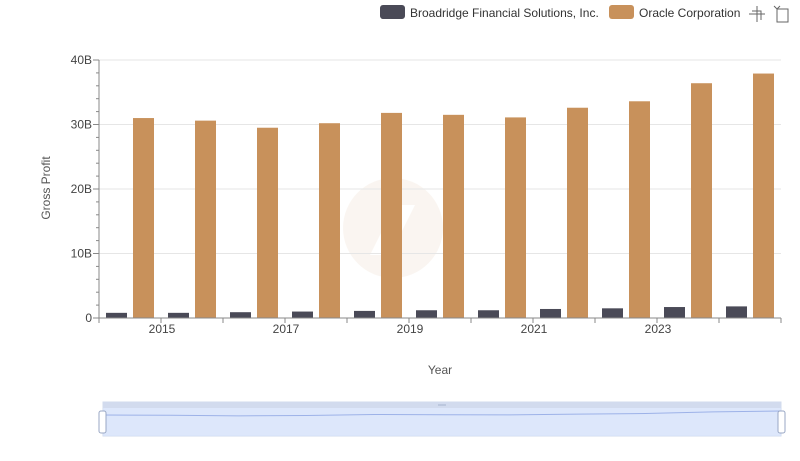  I want to click on bar-broadridge-2019, so click(426, 314).